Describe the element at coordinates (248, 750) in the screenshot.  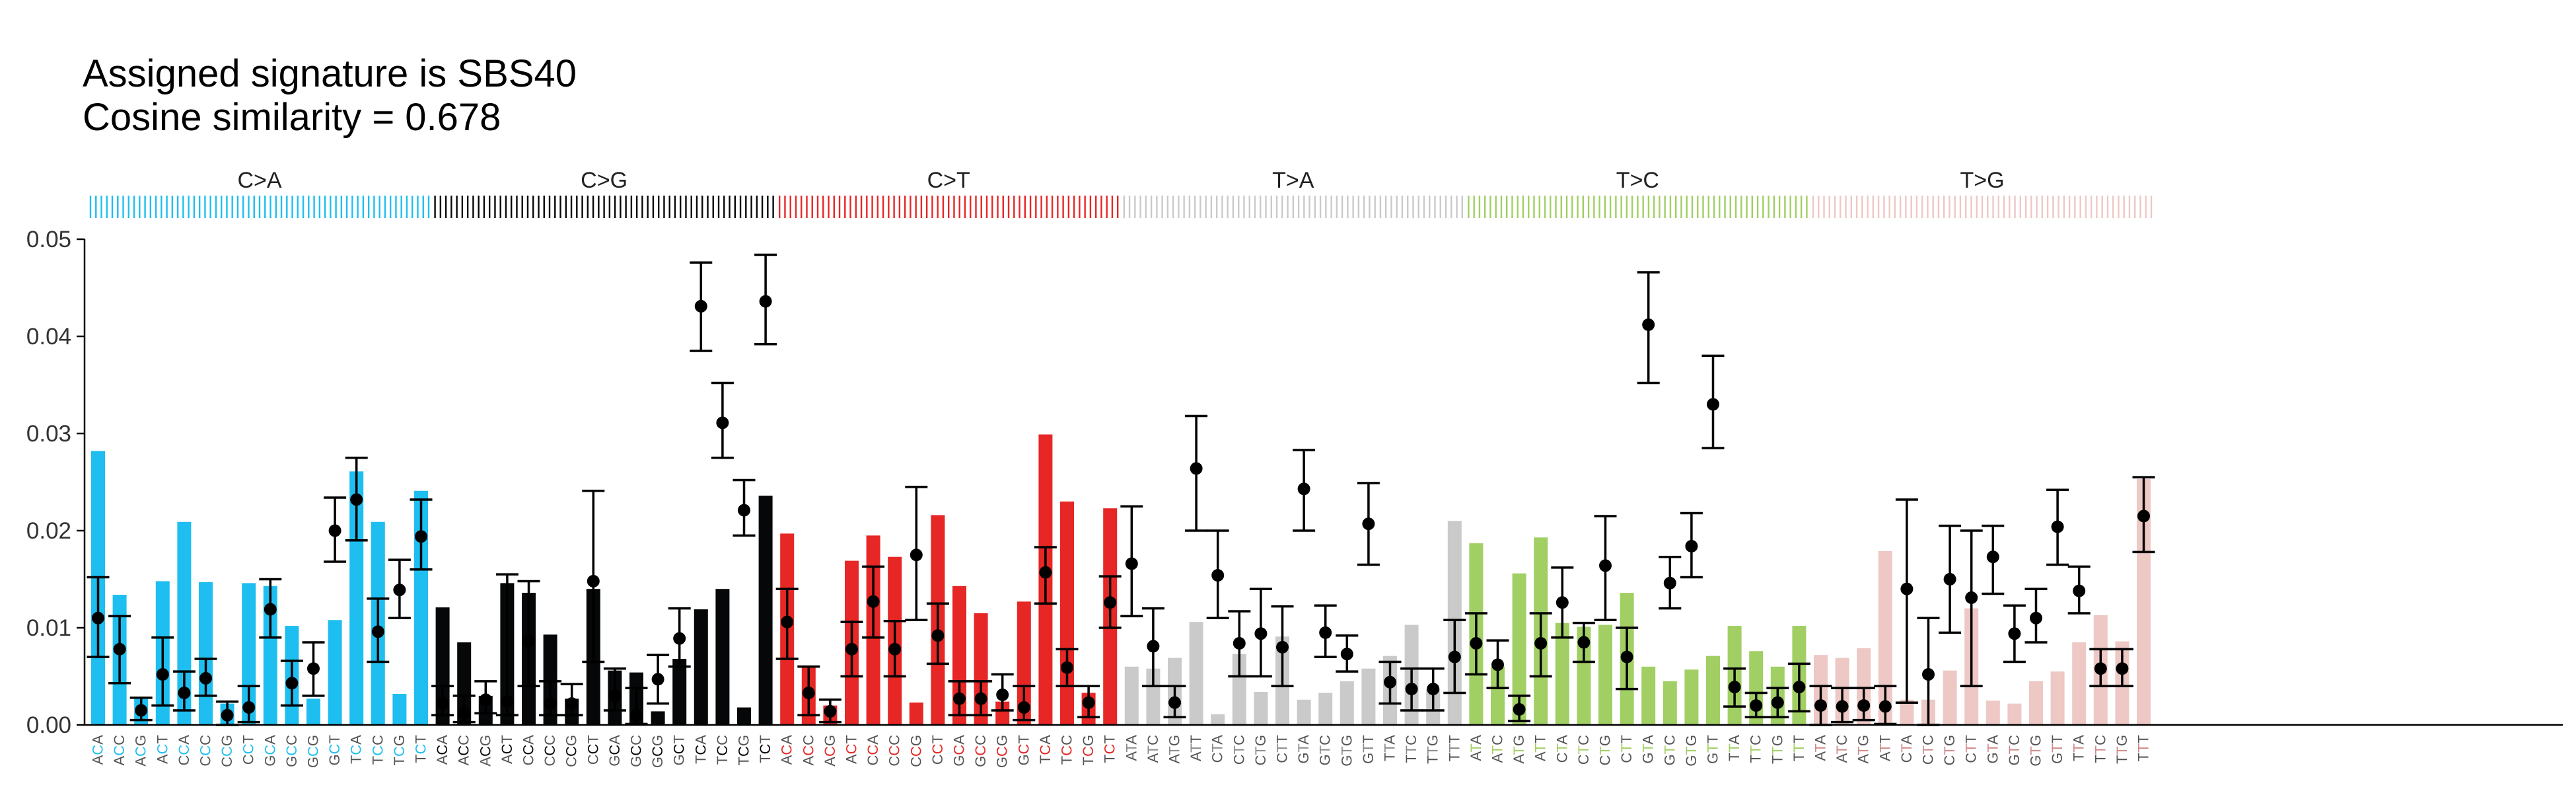
I see `x-tick-label: CCT` at that location.